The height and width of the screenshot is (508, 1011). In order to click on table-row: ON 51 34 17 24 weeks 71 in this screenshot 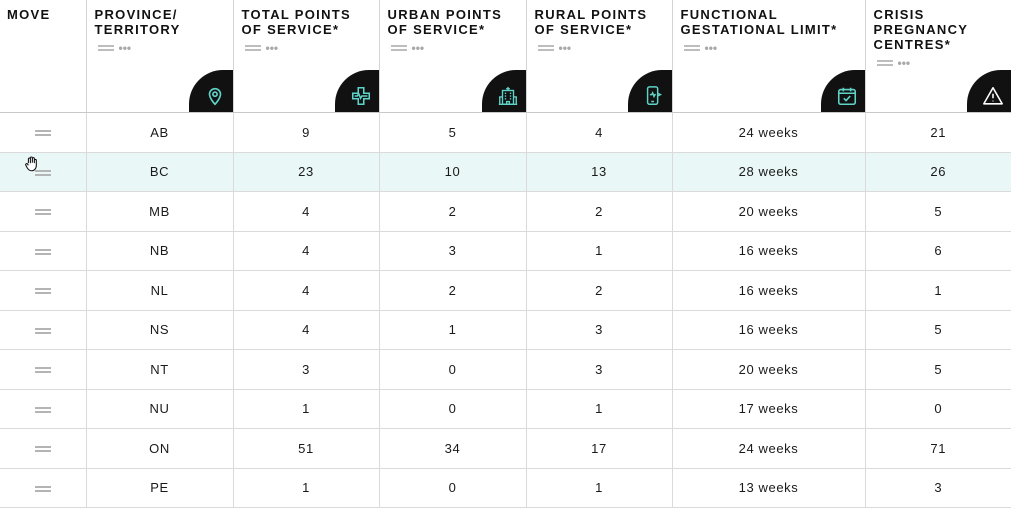, I will do `click(505, 449)`.